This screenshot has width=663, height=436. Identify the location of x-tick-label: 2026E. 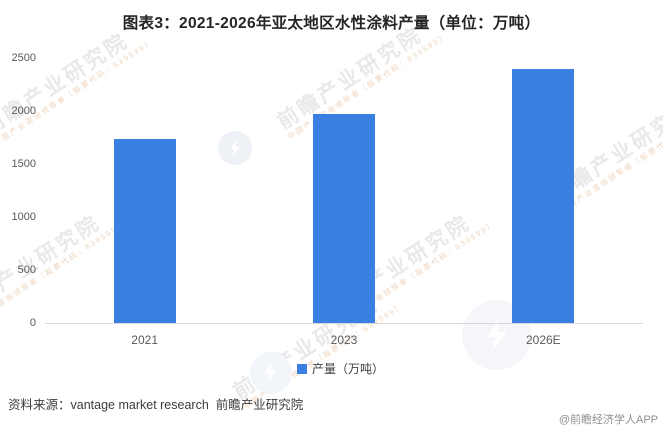
(543, 340).